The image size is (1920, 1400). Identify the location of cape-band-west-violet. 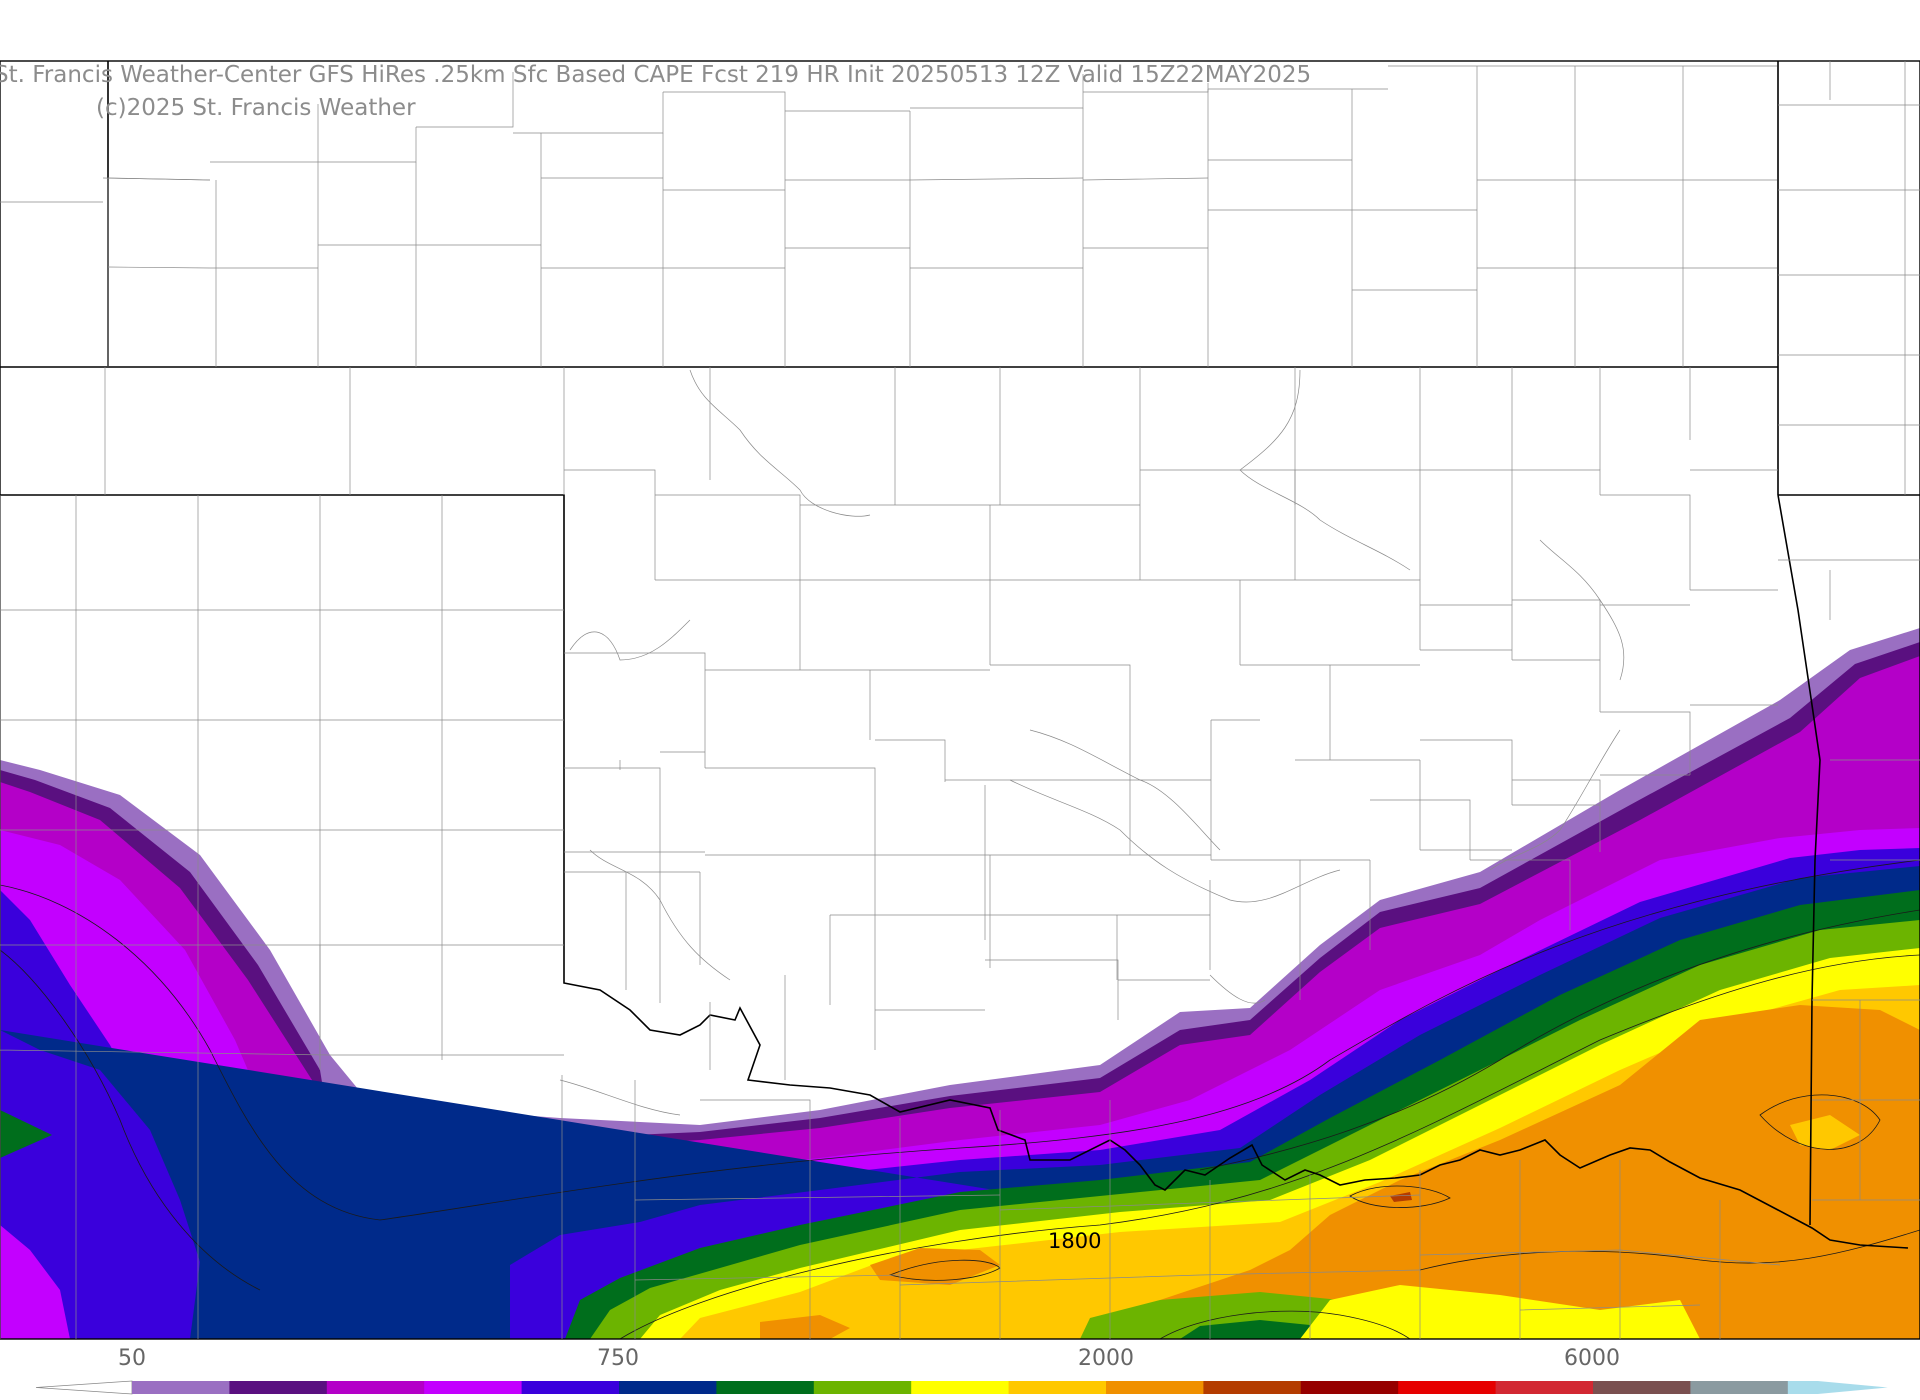
(35, 1282).